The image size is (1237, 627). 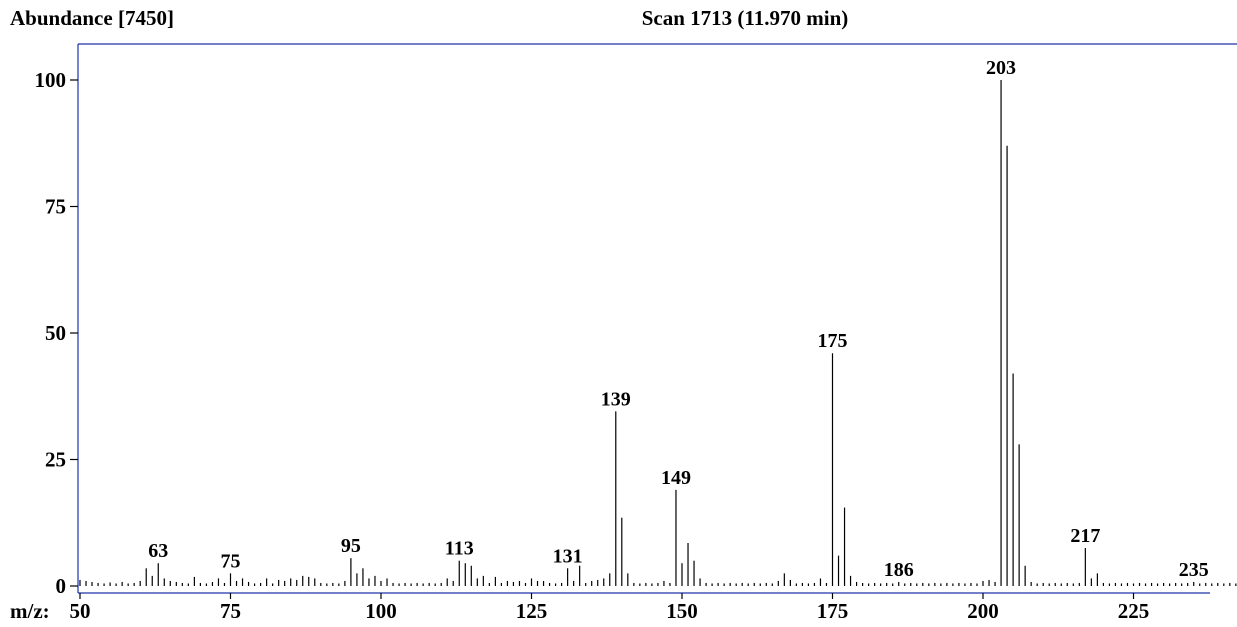 What do you see at coordinates (30, 611) in the screenshot?
I see `x-axis-label: m/z:` at bounding box center [30, 611].